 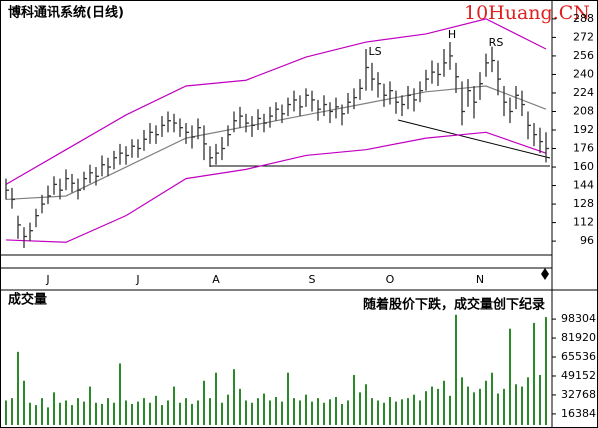 I want to click on y-tick-label: 32768, so click(x=578, y=394).